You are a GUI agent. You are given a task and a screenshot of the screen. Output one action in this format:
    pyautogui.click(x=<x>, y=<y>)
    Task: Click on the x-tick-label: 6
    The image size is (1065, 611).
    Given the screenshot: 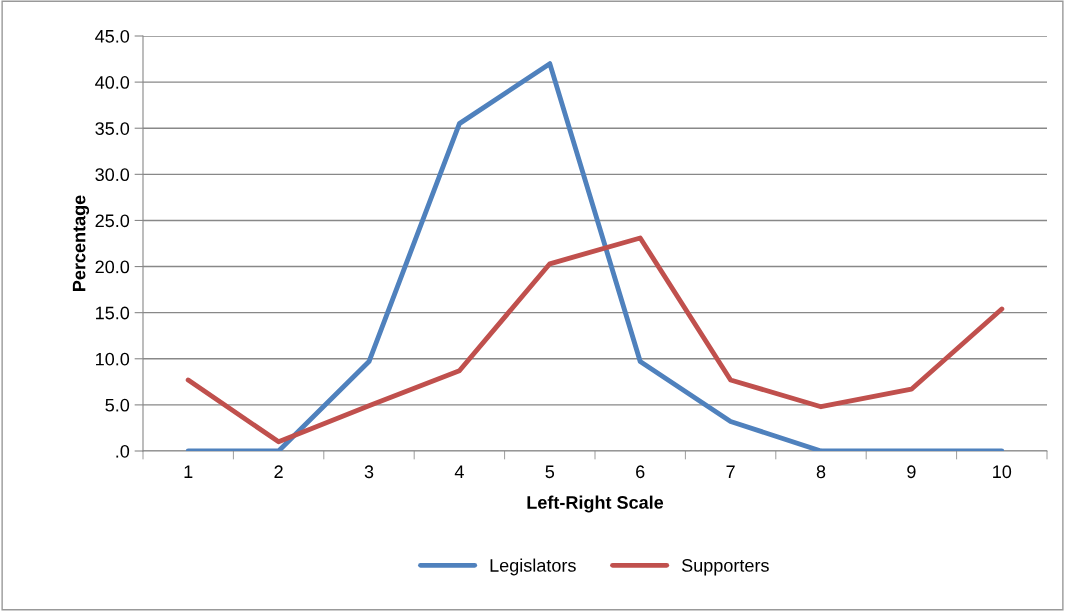 What is the action you would take?
    pyautogui.click(x=640, y=472)
    